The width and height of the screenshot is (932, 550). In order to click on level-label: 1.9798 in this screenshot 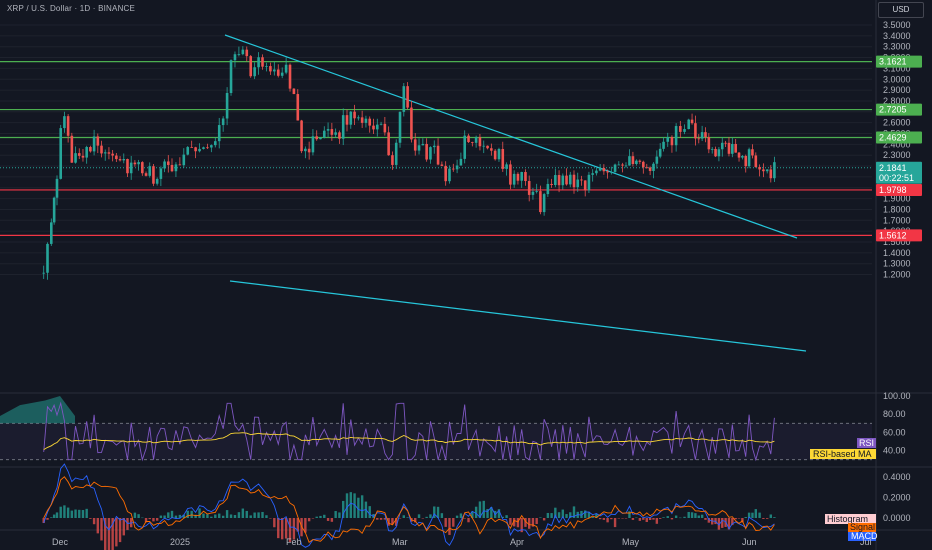, I will do `click(893, 190)`.